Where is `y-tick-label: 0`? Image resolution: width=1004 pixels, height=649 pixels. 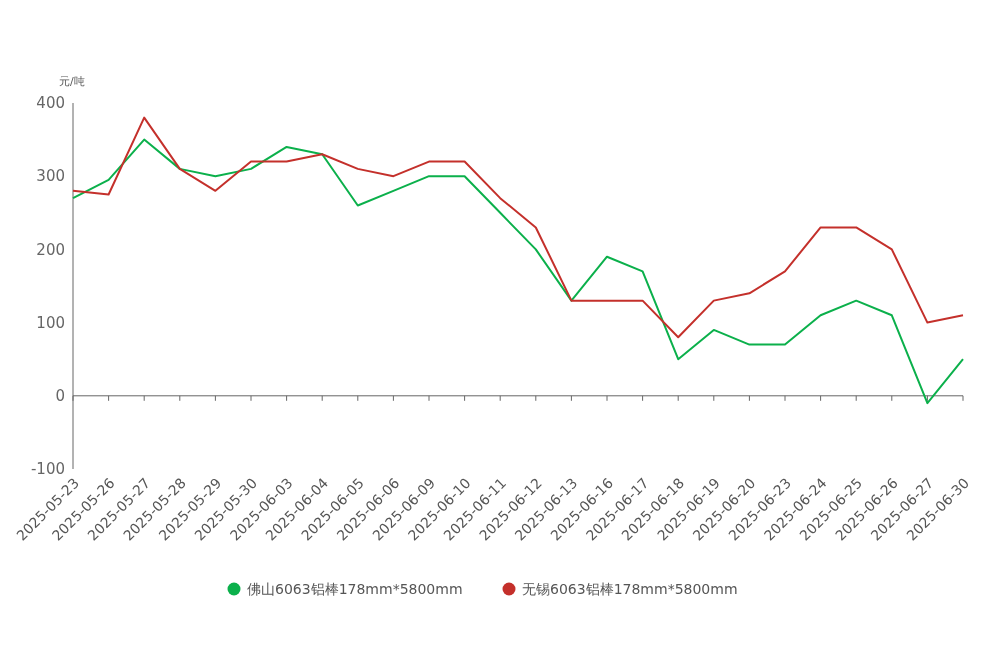
y-tick-label: 0 is located at coordinates (60, 396).